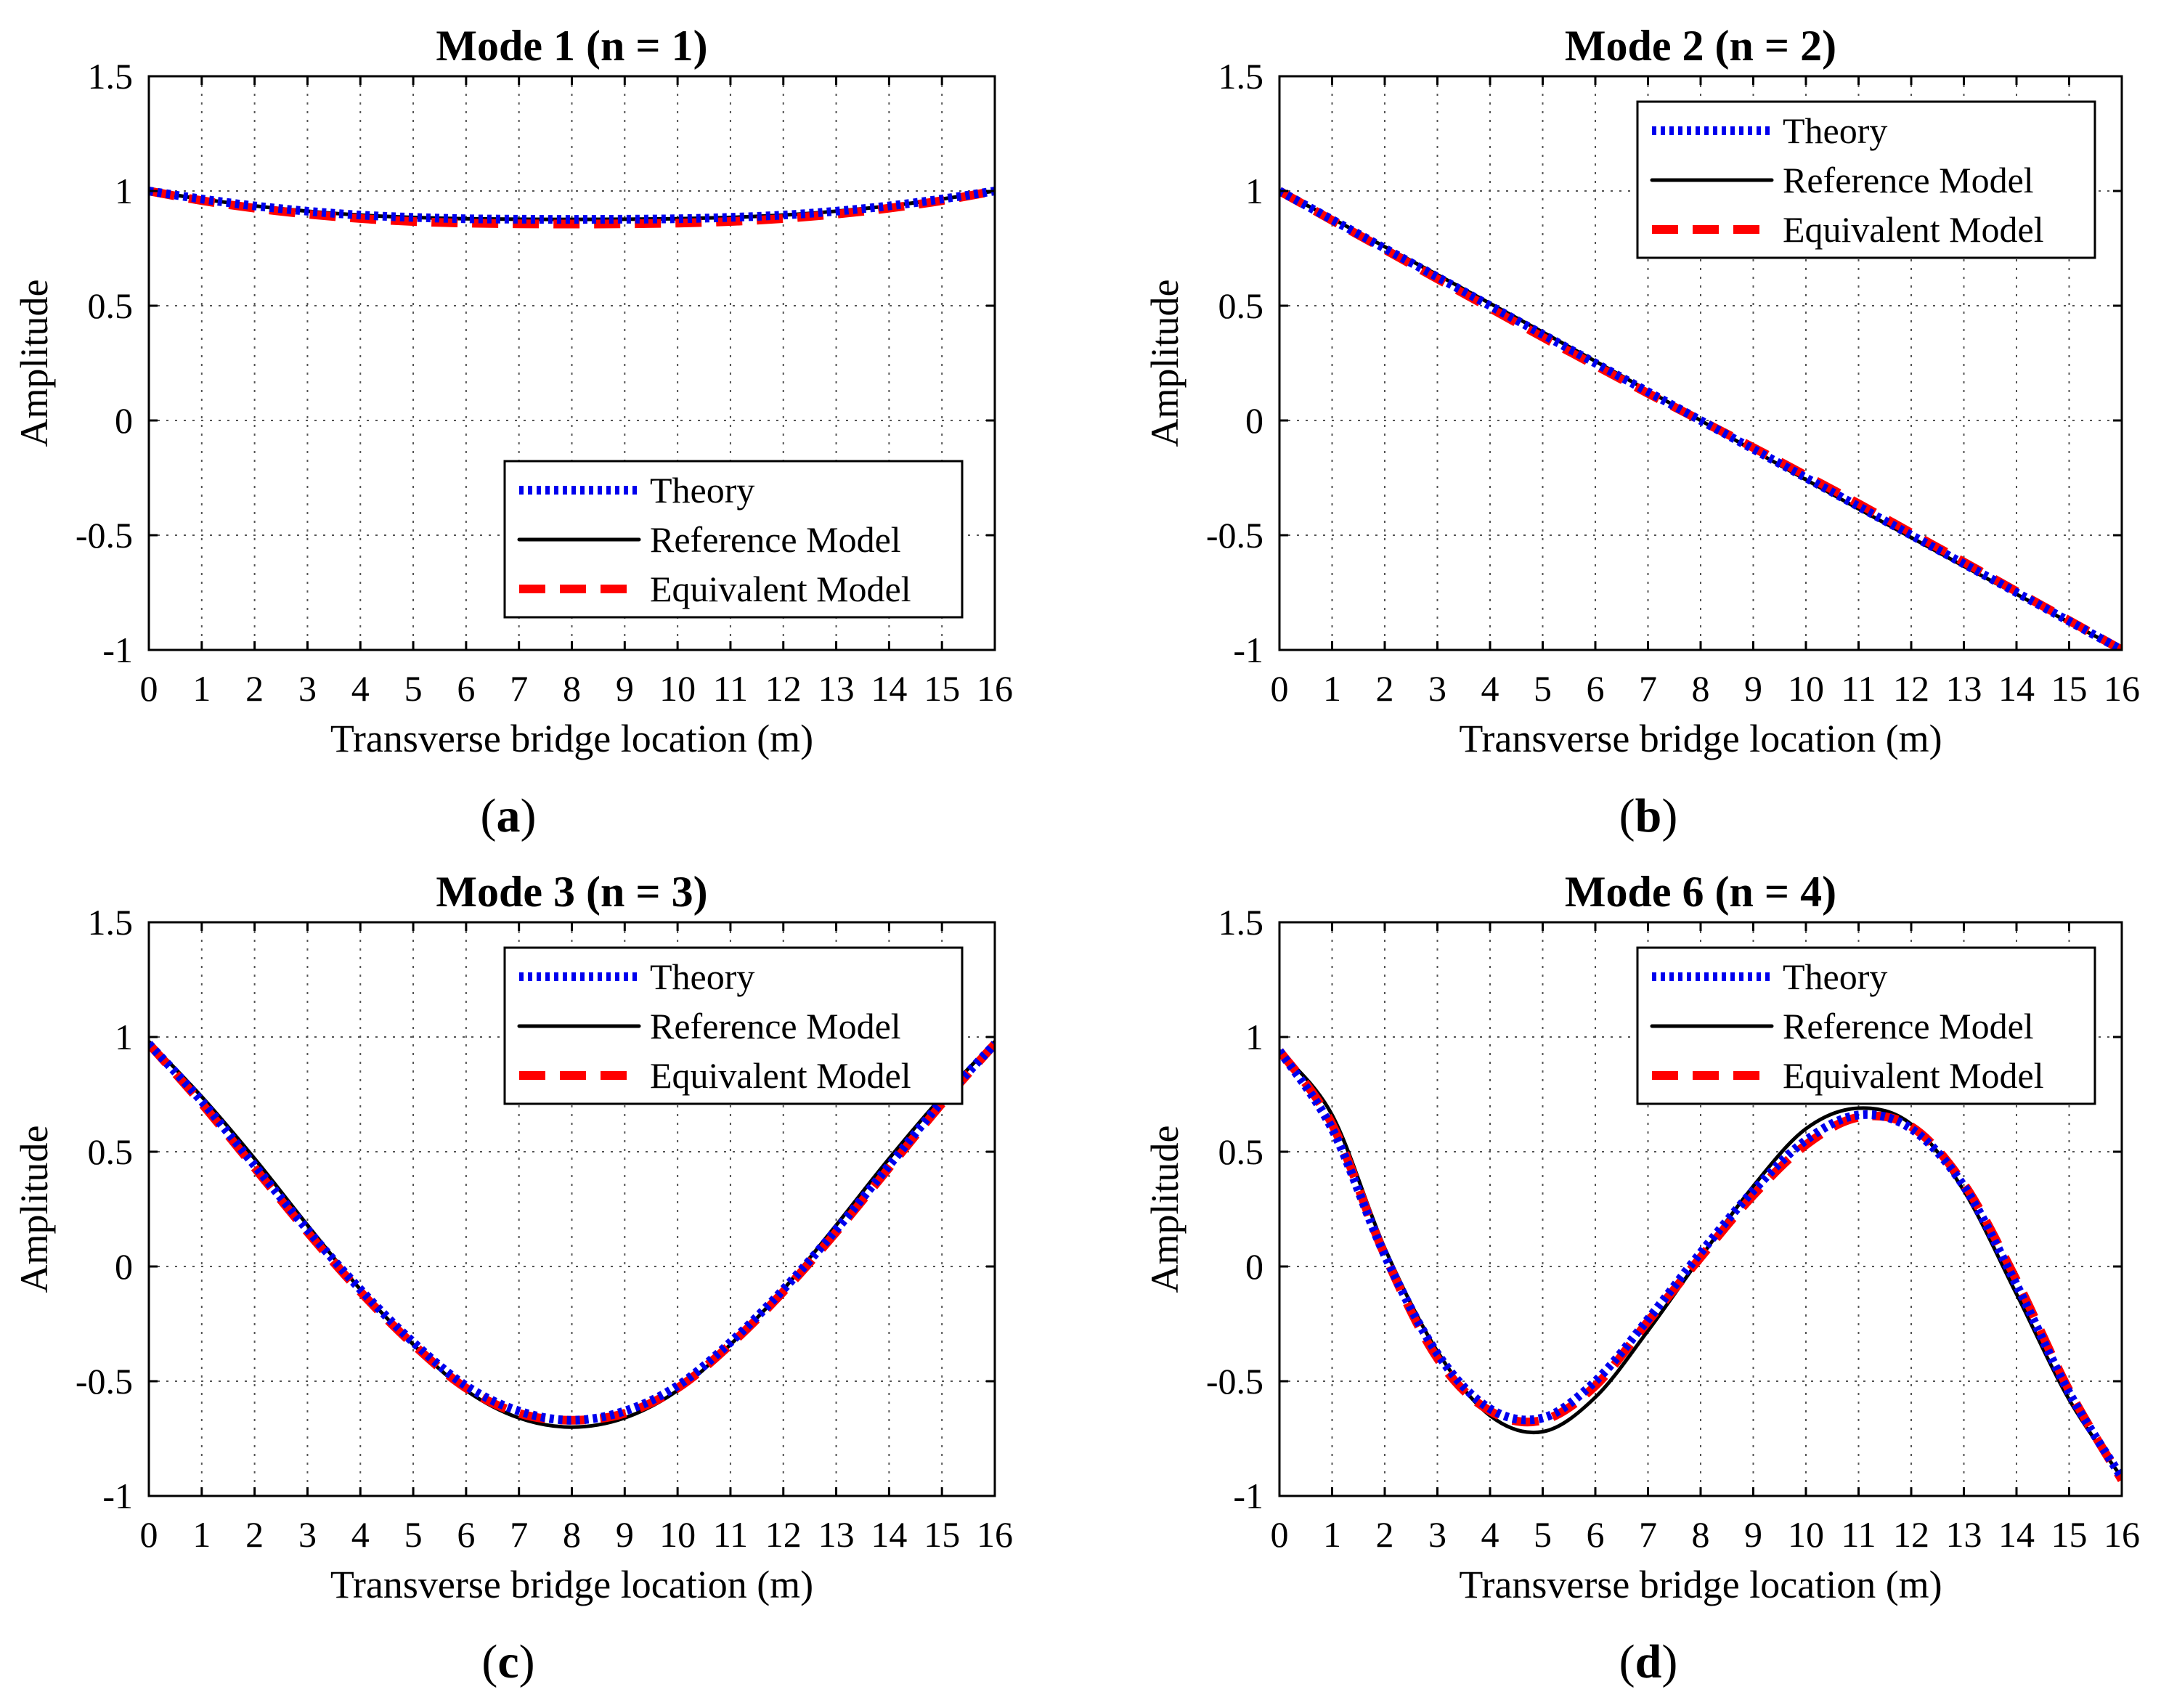 The image size is (2161, 1708). Describe the element at coordinates (1649, 1661) in the screenshot. I see `panel-label-letter: d` at that location.